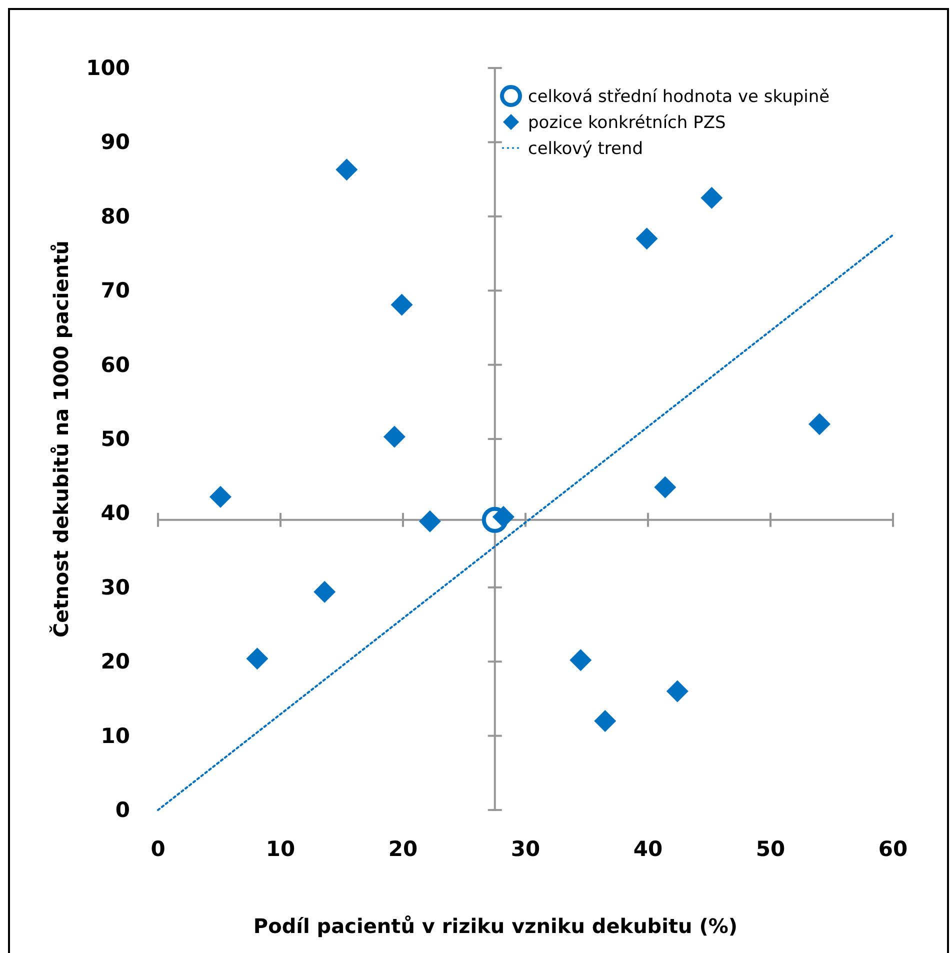 The height and width of the screenshot is (953, 951). Describe the element at coordinates (115, 364) in the screenshot. I see `y-tick-label: 60` at that location.